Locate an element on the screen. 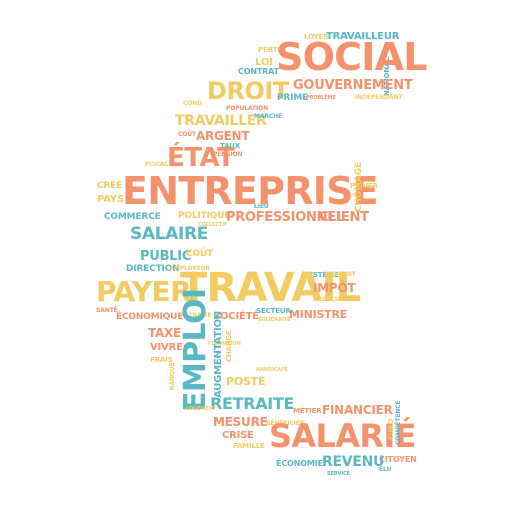 The image size is (512, 512). word-payer: PAYER is located at coordinates (144, 291).